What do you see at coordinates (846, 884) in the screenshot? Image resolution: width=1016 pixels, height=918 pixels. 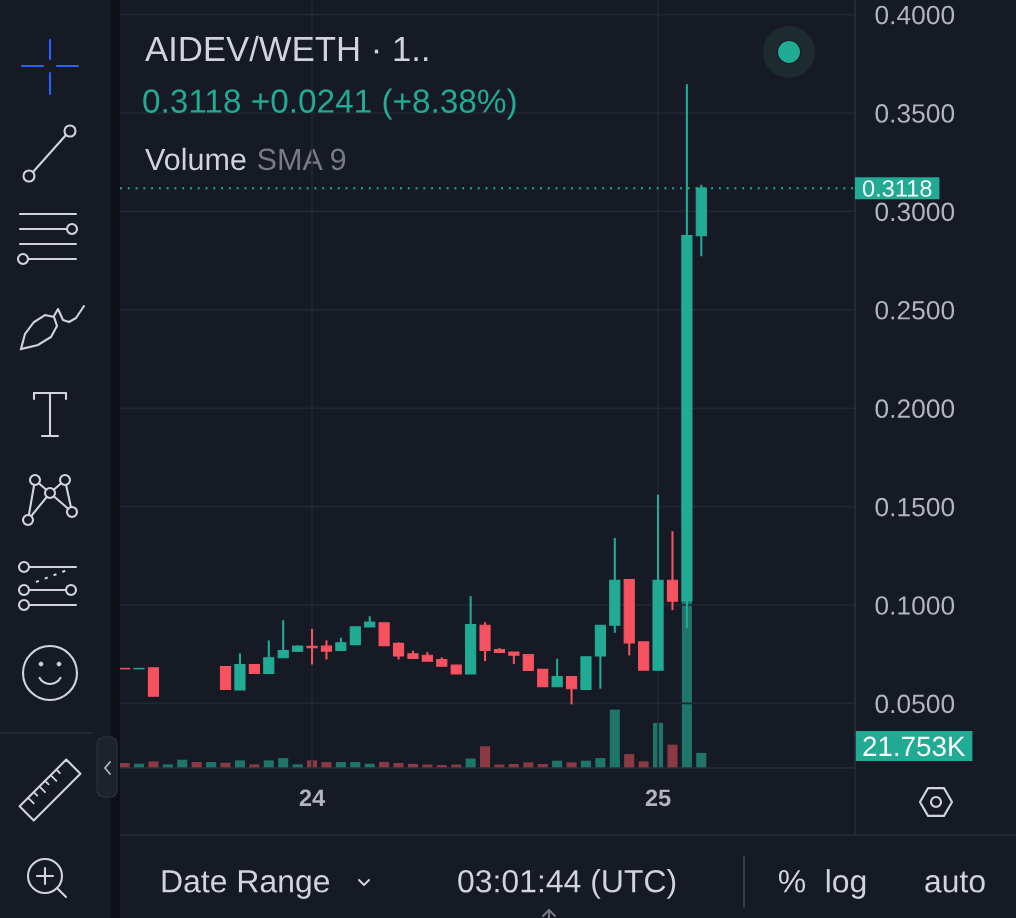 I see `text: log` at bounding box center [846, 884].